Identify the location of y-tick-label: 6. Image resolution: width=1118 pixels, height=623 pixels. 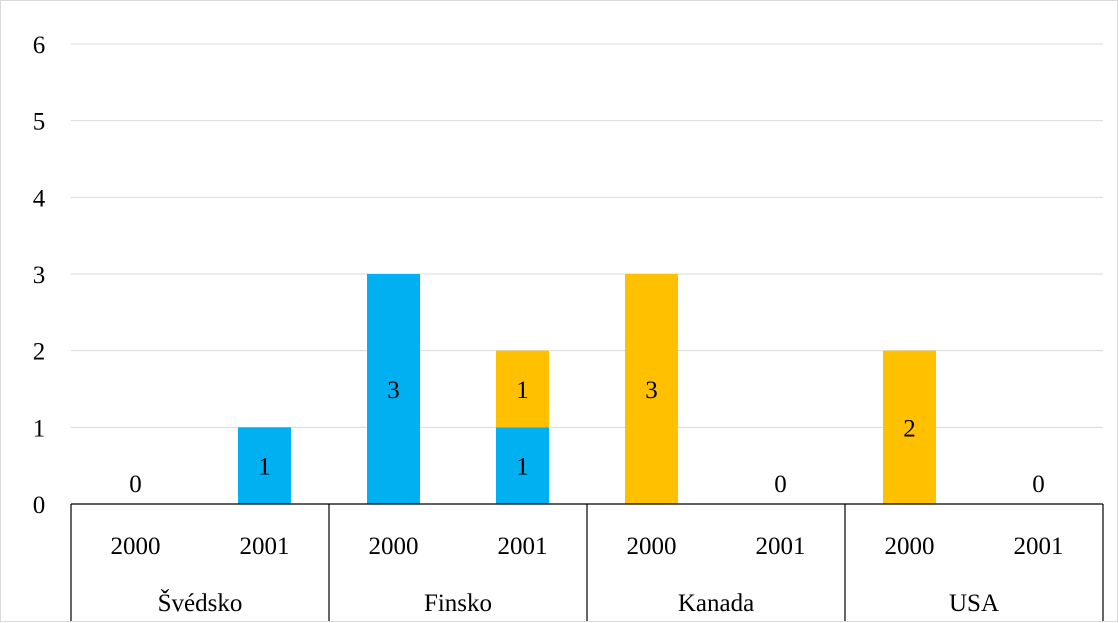
(39, 45).